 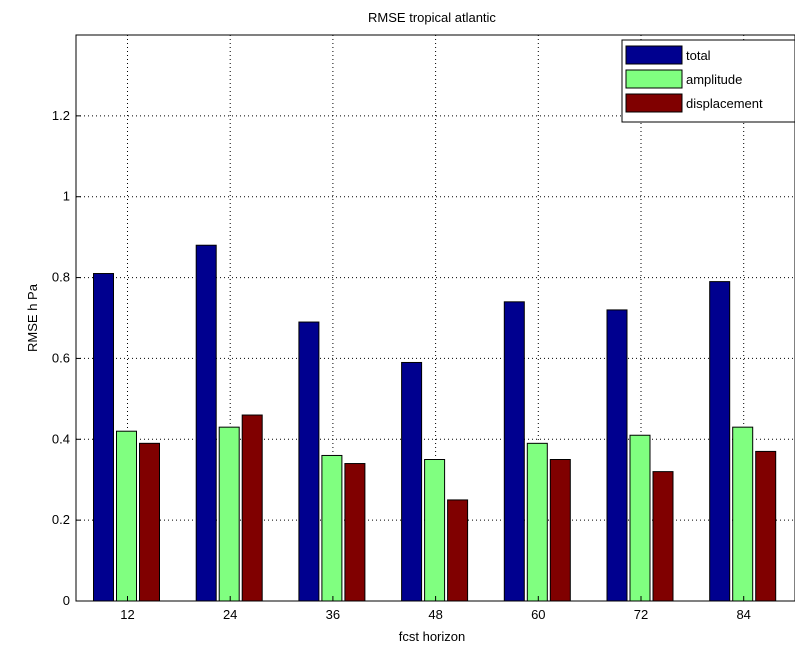 I want to click on y-tick-label: 0.4, so click(x=61, y=438).